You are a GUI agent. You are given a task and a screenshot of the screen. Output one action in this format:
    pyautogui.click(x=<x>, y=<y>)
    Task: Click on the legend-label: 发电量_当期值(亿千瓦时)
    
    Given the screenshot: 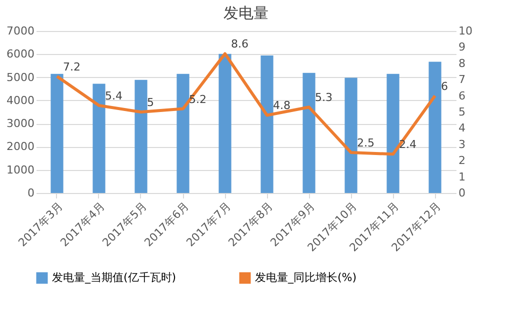 What is the action you would take?
    pyautogui.click(x=114, y=277)
    